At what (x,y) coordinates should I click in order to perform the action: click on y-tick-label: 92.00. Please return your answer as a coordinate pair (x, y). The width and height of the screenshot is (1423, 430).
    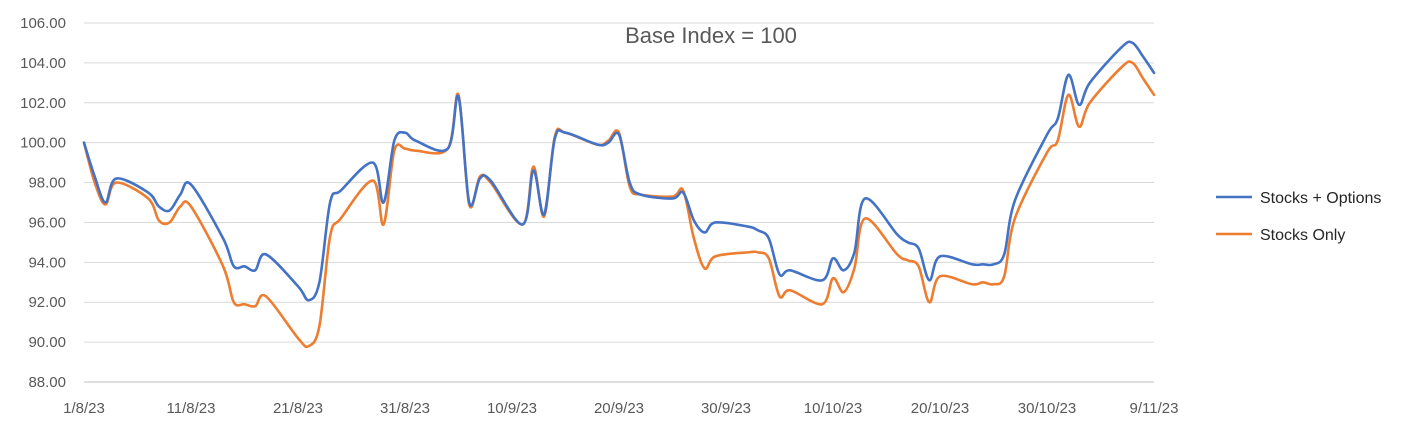
    Looking at the image, I should click on (47, 302).